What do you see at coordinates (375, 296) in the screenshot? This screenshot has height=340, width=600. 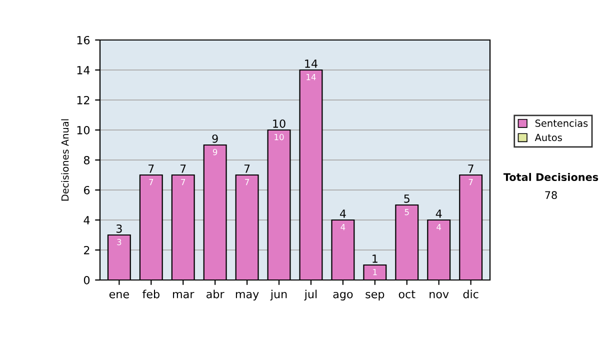 I see `x-tick-label: sep` at bounding box center [375, 296].